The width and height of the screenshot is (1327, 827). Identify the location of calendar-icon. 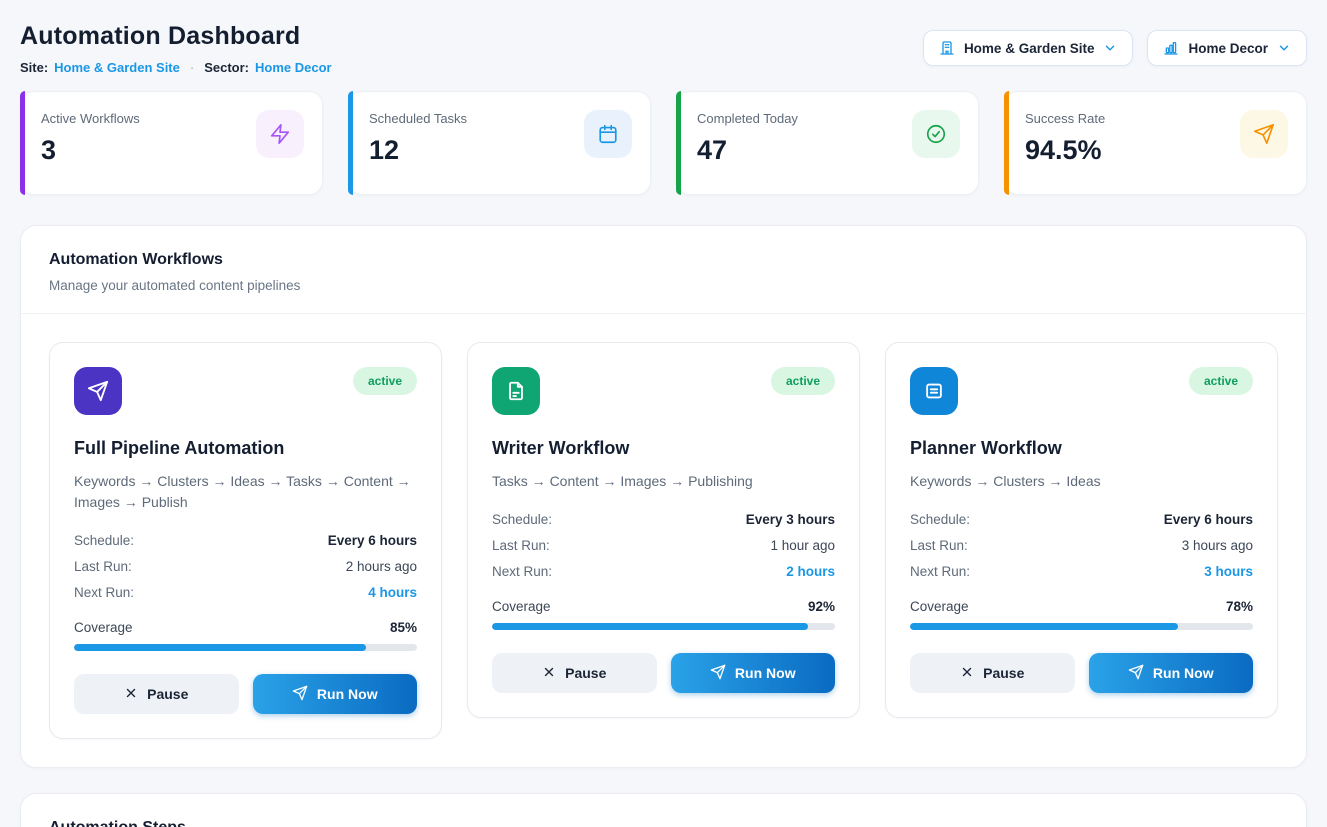
(608, 134).